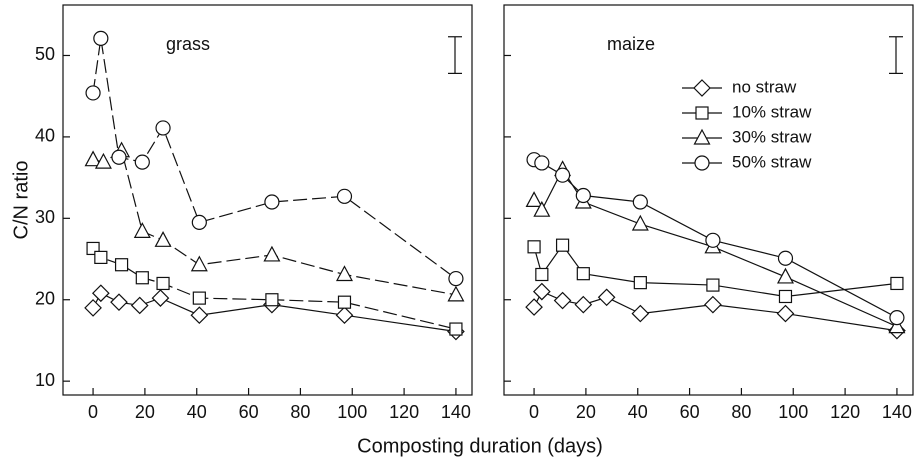 Image resolution: width=919 pixels, height=463 pixels. What do you see at coordinates (631, 44) in the screenshot?
I see `panel-title: maize` at bounding box center [631, 44].